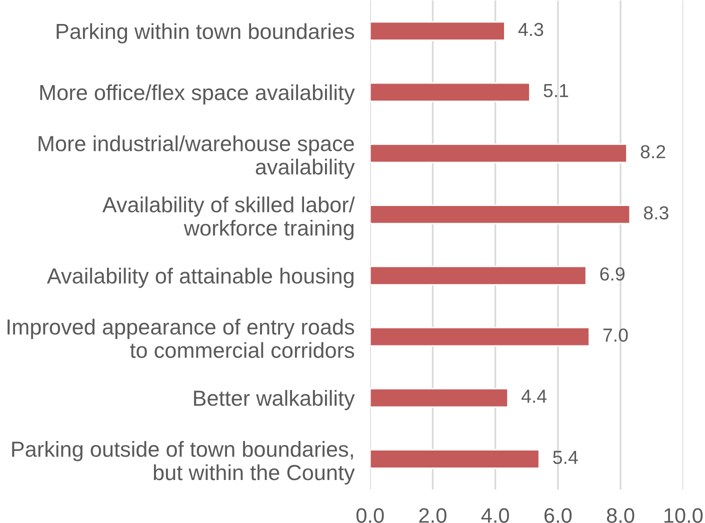  Describe the element at coordinates (683, 515) in the screenshot. I see `x-tick-label: 10.0` at that location.